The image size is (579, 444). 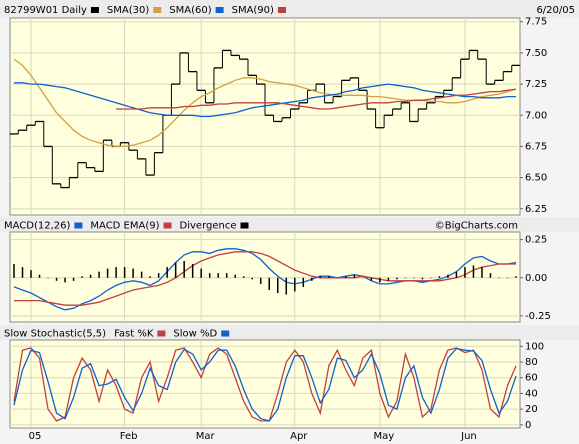 I want to click on x-tick-label: Apr, so click(x=299, y=436).